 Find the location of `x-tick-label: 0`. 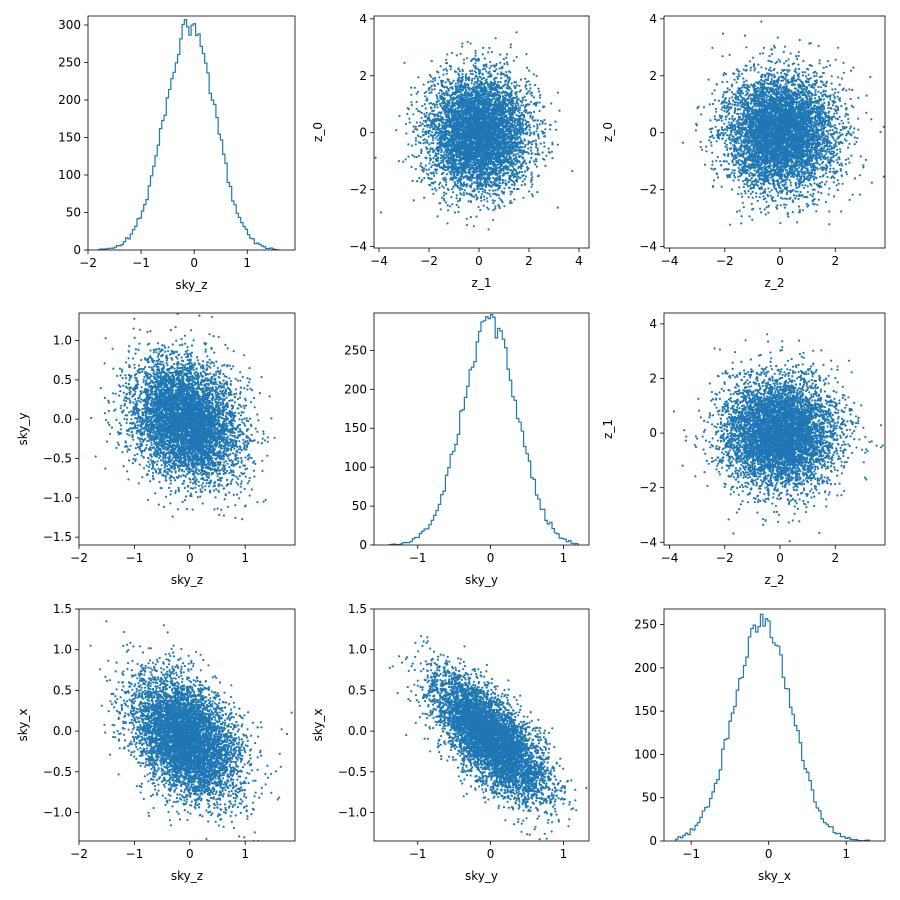

x-tick-label: 0 is located at coordinates (194, 263).